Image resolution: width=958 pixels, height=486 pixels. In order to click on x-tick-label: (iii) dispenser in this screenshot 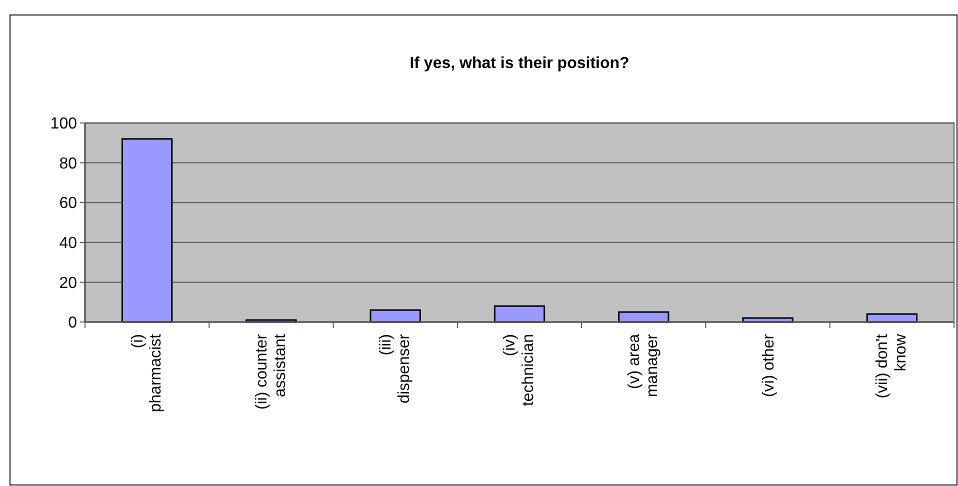, I will do `click(395, 368)`.